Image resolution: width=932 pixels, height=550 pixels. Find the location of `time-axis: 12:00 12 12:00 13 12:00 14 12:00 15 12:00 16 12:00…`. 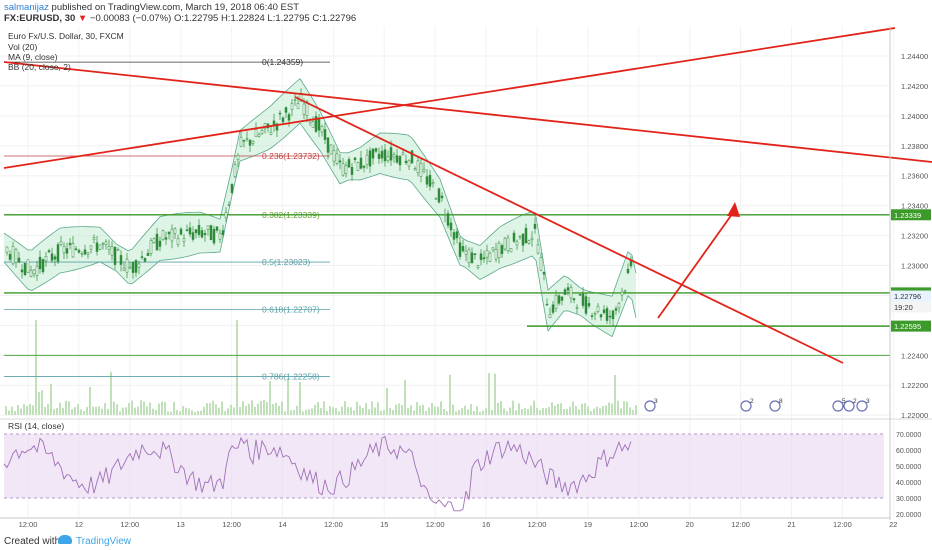

time-axis: 12:00 12 12:00 13 12:00 14 12:00 15 12:00 16 12:00… is located at coordinates (458, 524).